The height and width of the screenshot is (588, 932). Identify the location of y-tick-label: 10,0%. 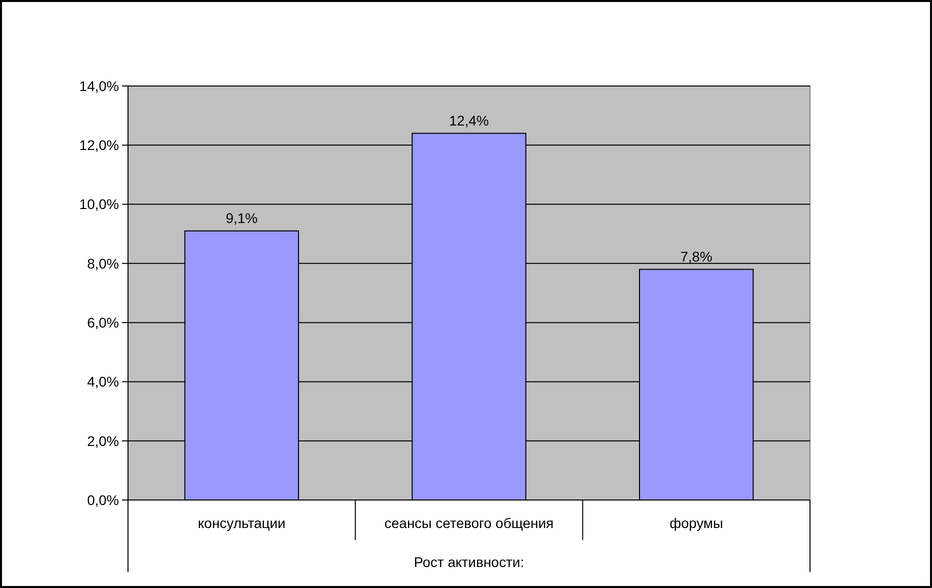
(99, 204).